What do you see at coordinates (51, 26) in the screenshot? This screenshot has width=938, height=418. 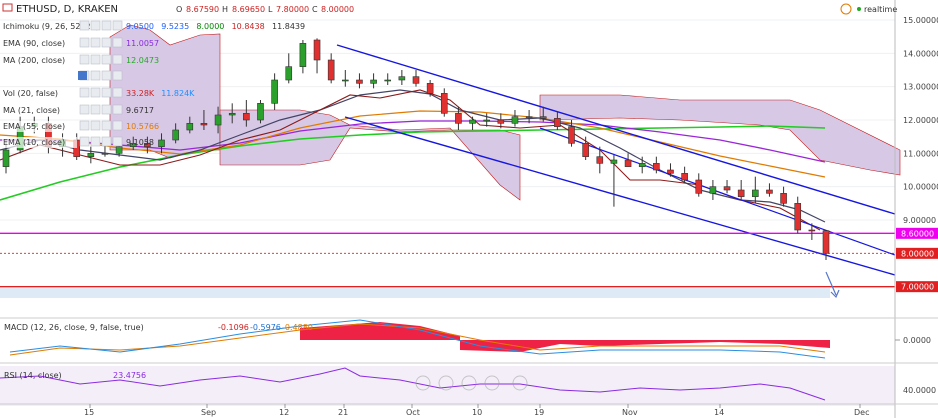 I see `indicator-name: Ichimoku (9, 26, 52, 26)` at bounding box center [51, 26].